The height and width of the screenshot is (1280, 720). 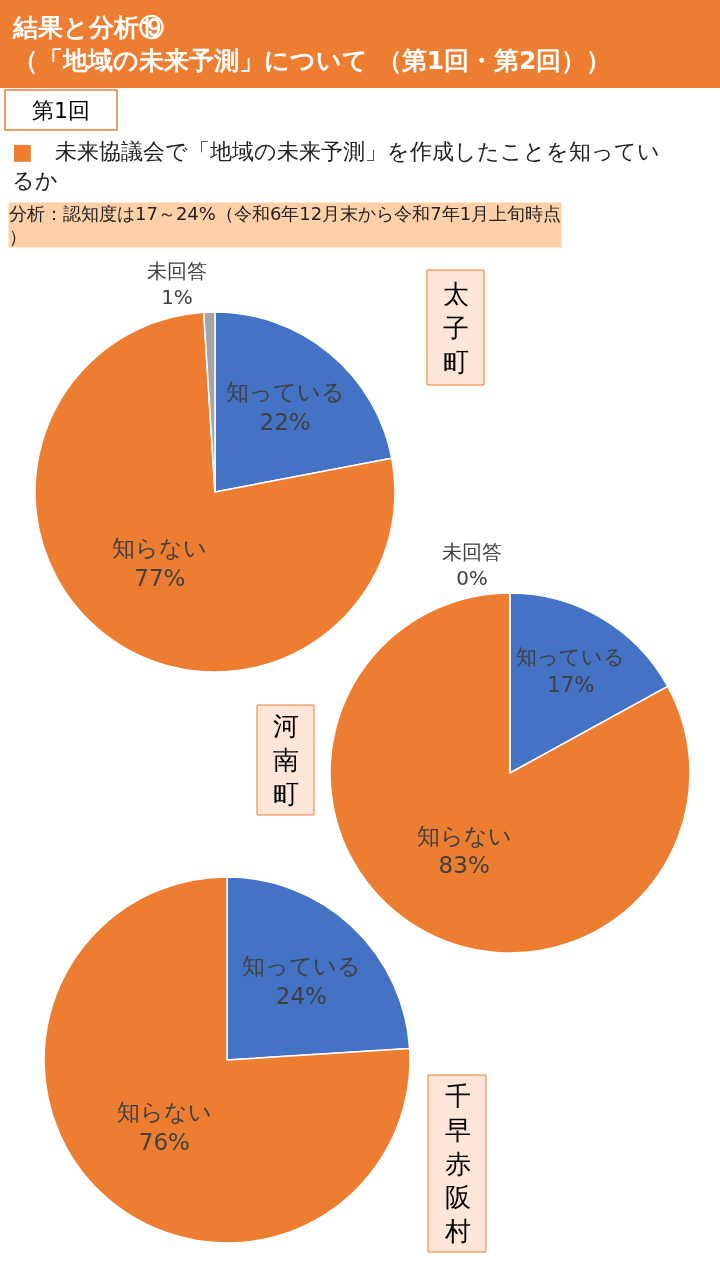 What do you see at coordinates (285, 422) in the screenshot?
I see `data-label: 22%` at bounding box center [285, 422].